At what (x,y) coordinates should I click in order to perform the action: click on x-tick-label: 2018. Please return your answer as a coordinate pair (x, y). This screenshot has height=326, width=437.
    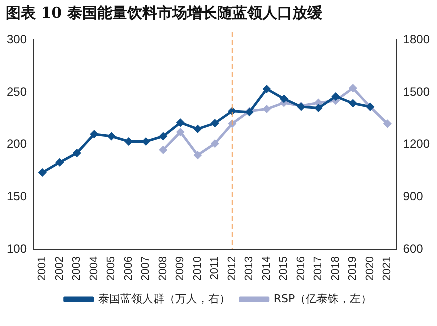
    Looking at the image, I should click on (336, 269).